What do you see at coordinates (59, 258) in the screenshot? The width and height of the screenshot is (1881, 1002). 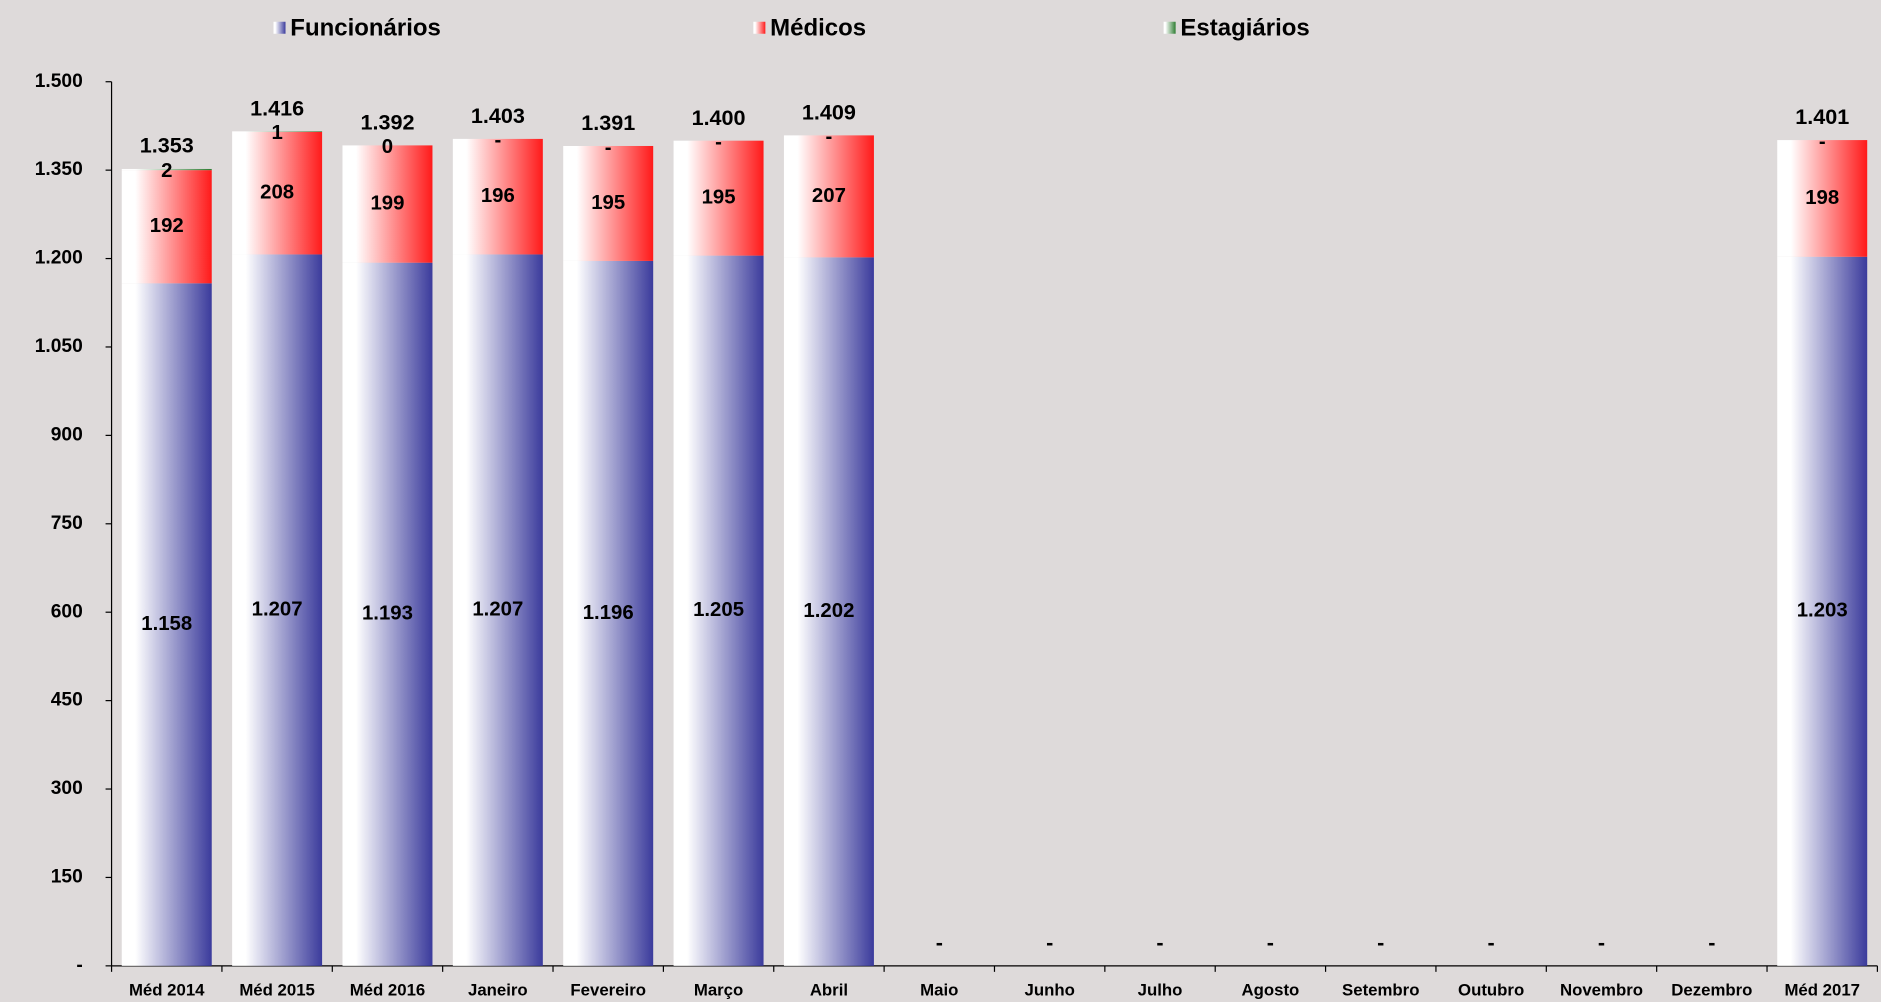 I see `y-tick-label: 1.200` at bounding box center [59, 258].